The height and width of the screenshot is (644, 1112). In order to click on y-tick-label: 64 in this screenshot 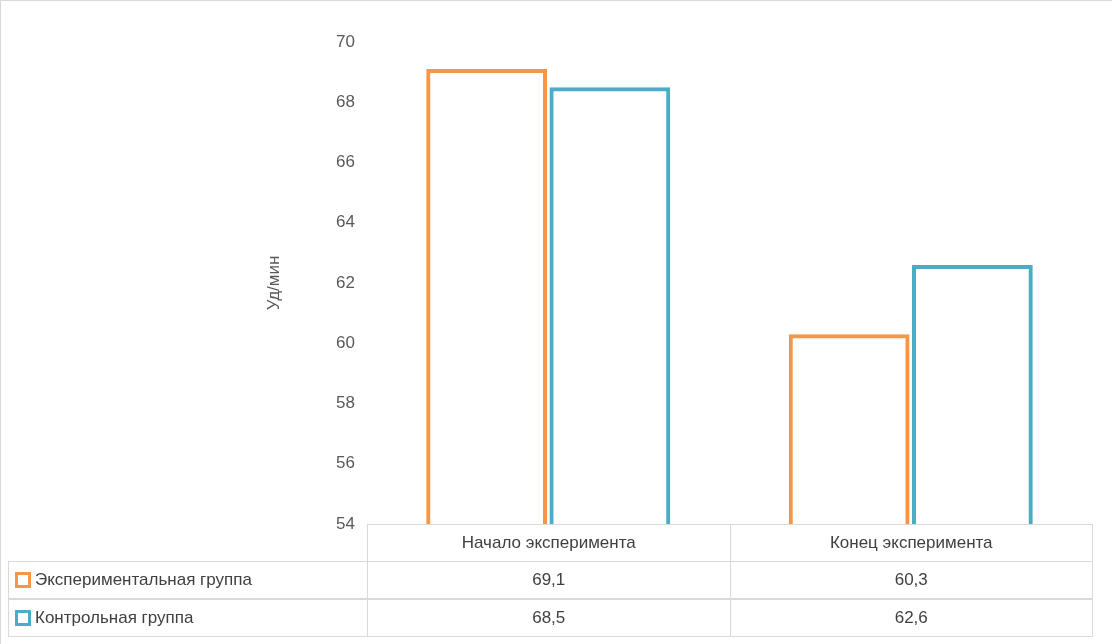, I will do `click(345, 222)`.